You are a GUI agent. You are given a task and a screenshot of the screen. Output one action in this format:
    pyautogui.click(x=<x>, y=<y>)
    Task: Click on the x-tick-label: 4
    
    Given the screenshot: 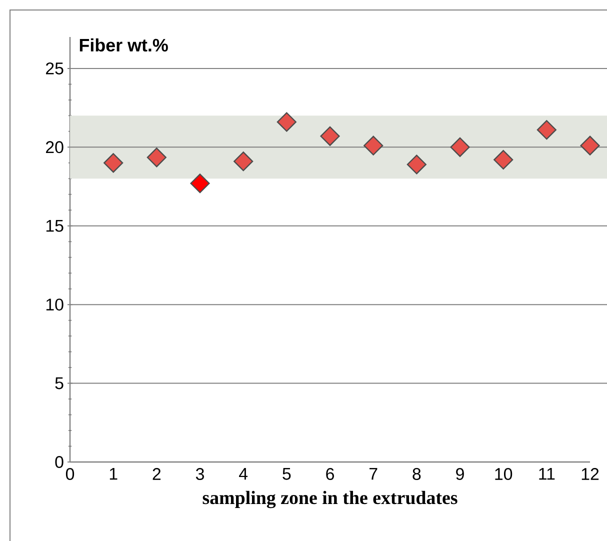 What is the action you would take?
    pyautogui.click(x=243, y=474)
    